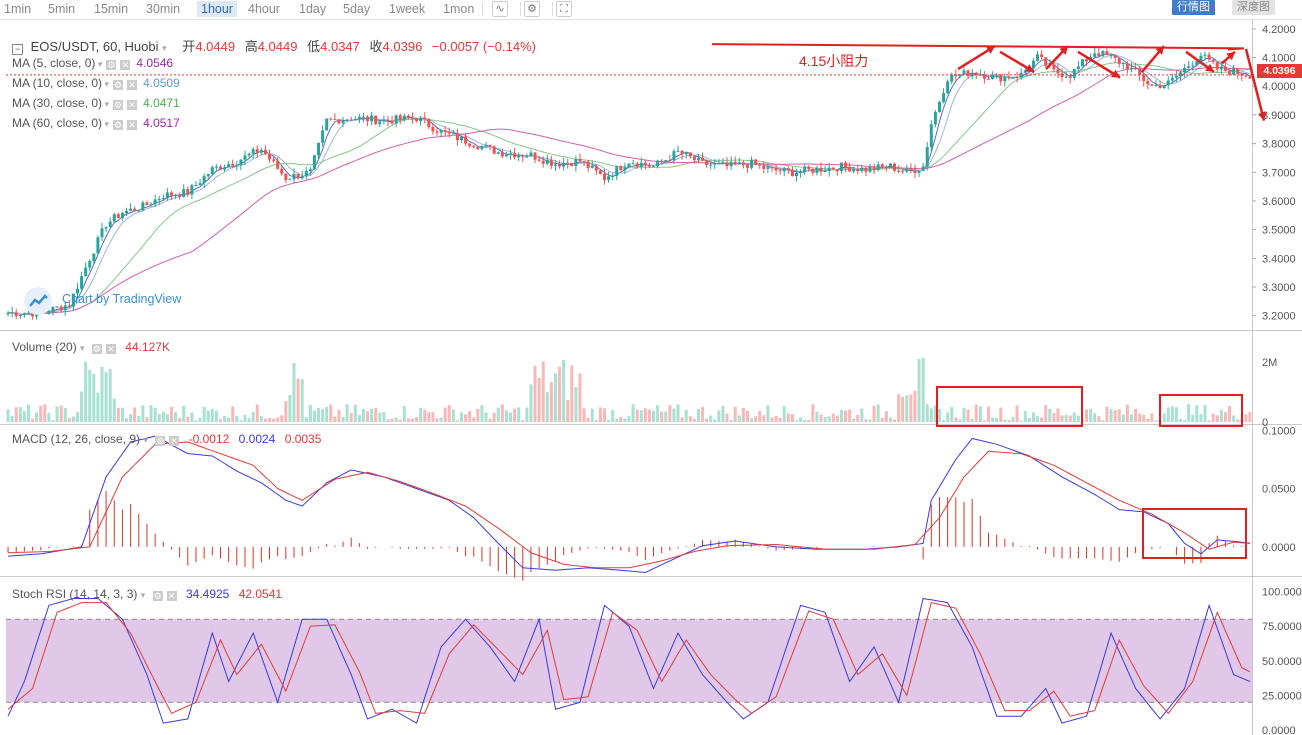 The width and height of the screenshot is (1302, 735). I want to click on timeframe-1week: 1week, so click(407, 9).